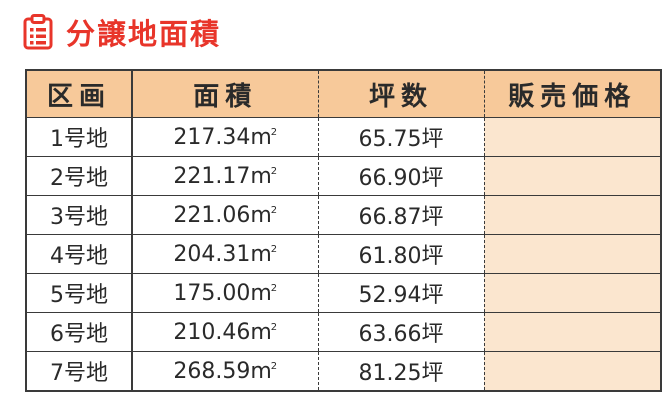  Describe the element at coordinates (224, 94) in the screenshot. I see `column-header-area: 面積` at that location.